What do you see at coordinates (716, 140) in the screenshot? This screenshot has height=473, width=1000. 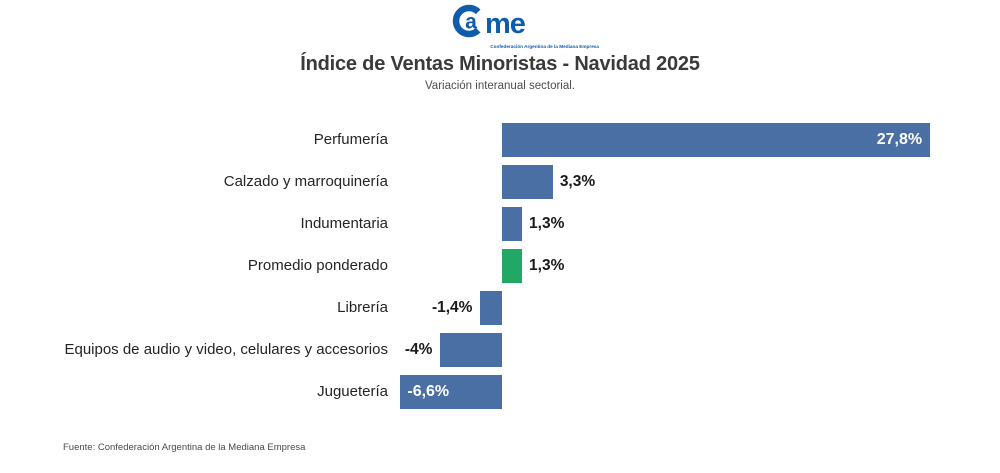 I see `bar: 27,8%` at bounding box center [716, 140].